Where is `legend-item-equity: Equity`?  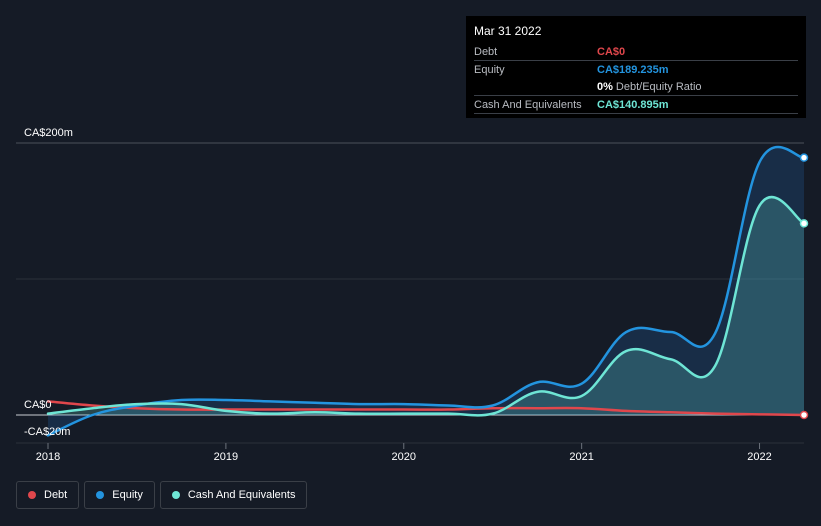 legend-item-equity: Equity is located at coordinates (119, 495).